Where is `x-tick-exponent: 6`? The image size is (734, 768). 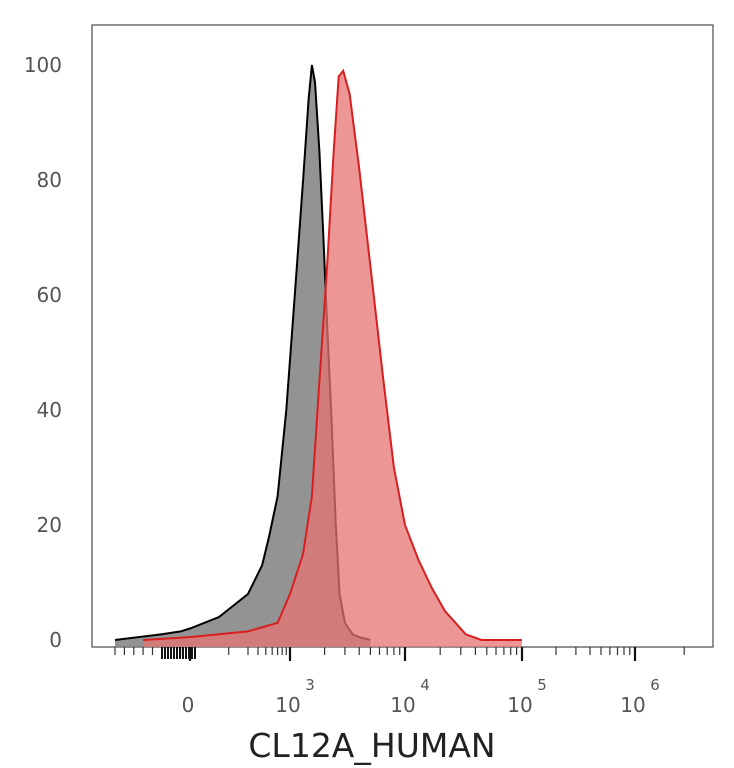 x-tick-exponent: 6 is located at coordinates (655, 685).